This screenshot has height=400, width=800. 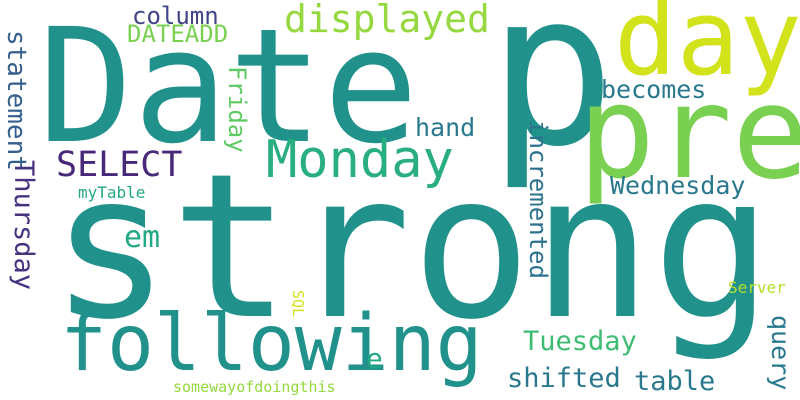 What do you see at coordinates (374, 358) in the screenshot?
I see `word-e: e` at bounding box center [374, 358].